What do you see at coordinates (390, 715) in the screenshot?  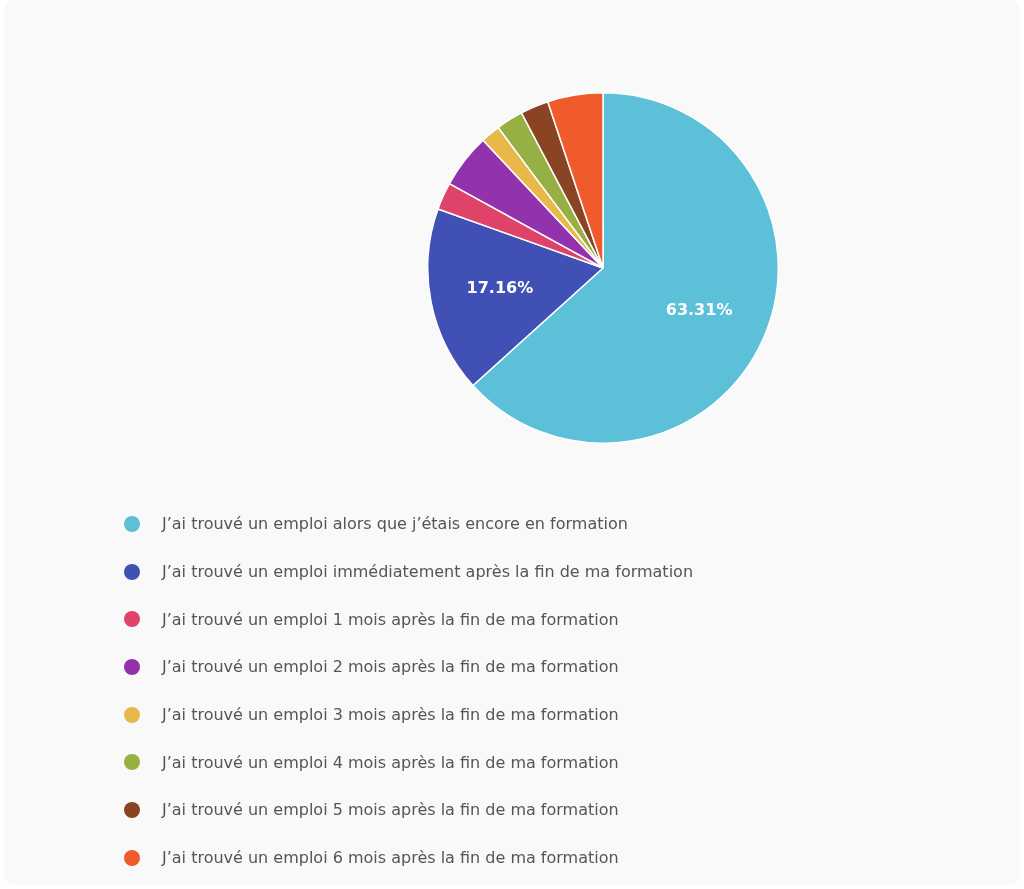 I see `legend-label: J’ai trouvé un emploi 3 mois après la fin de ma formation` at bounding box center [390, 715].